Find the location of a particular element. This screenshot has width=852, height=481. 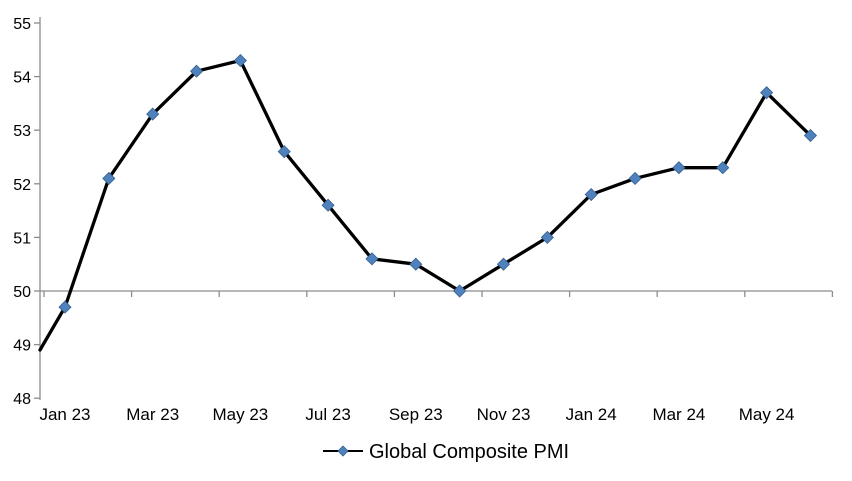

y-axis-label: 52 is located at coordinates (22, 185).